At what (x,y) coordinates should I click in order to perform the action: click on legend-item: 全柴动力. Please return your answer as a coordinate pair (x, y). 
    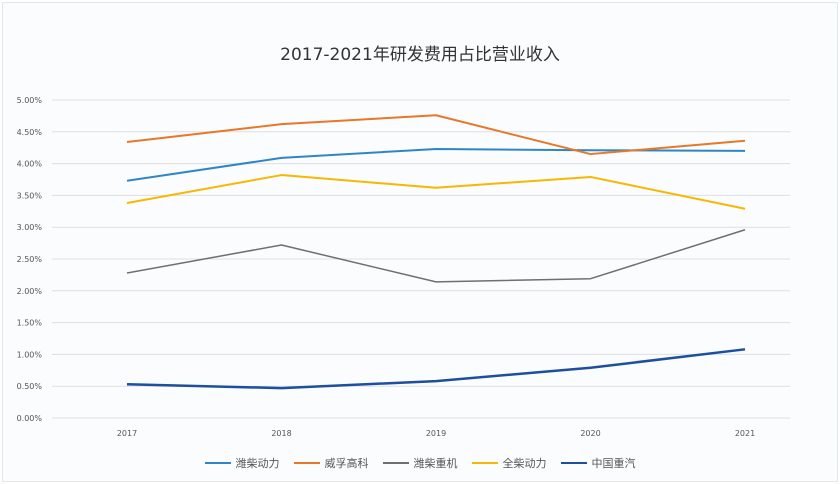
    Looking at the image, I should click on (509, 463).